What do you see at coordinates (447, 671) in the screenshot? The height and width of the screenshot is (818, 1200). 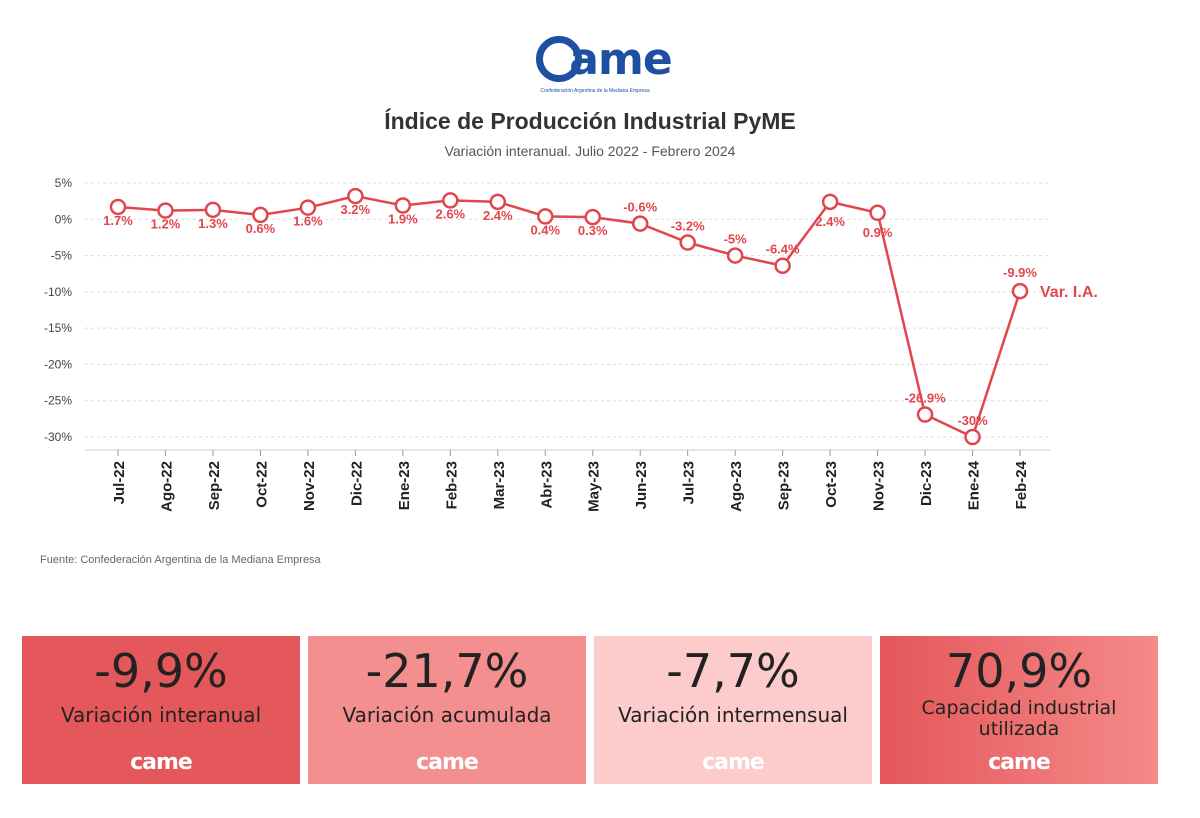 I see `card-value: -21,7%` at bounding box center [447, 671].